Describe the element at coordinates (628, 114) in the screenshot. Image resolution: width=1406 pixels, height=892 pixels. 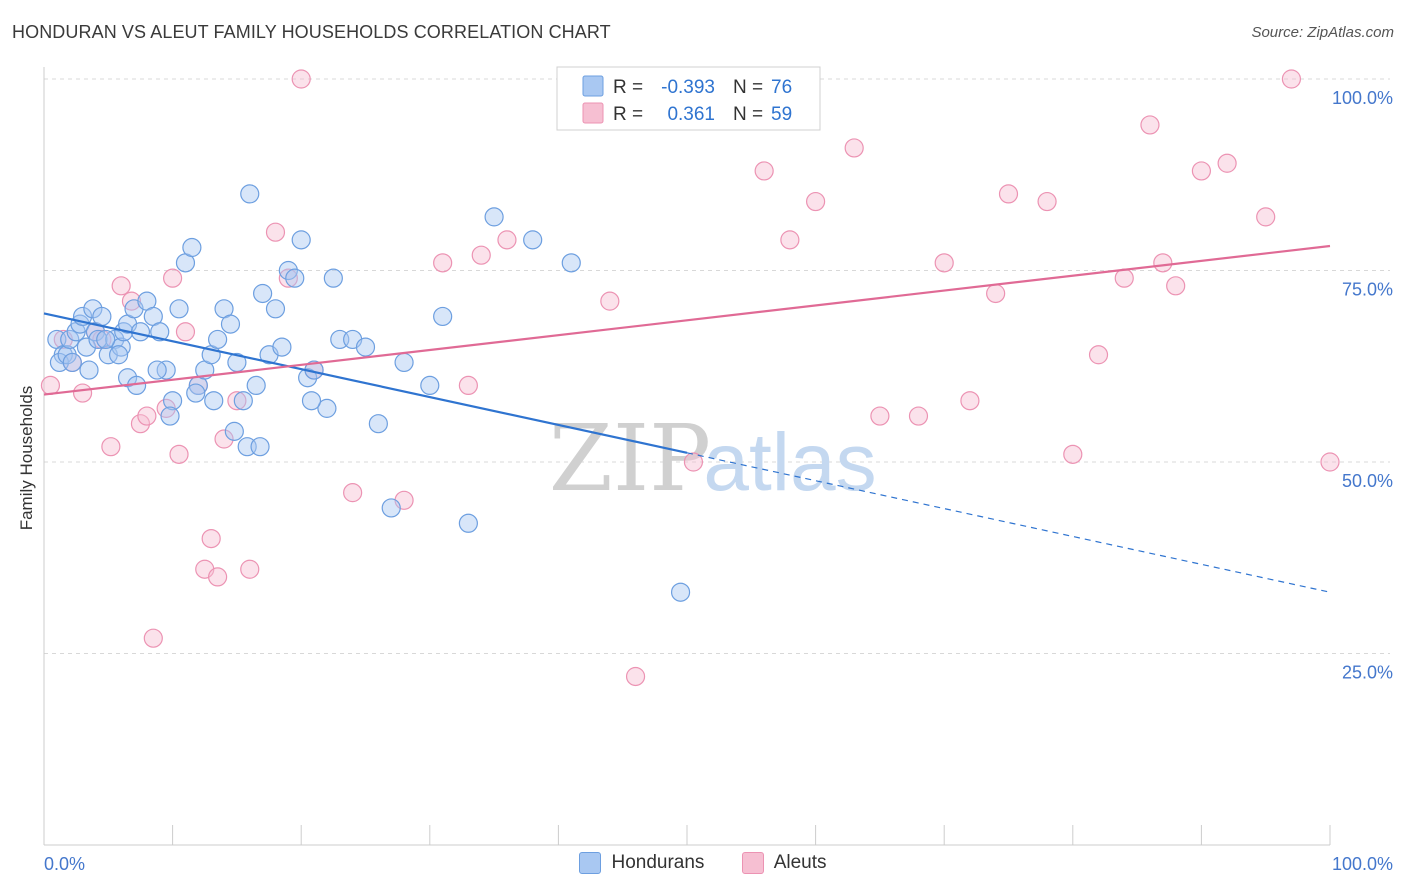
I see `legend-r-label-2: R =` at that location.